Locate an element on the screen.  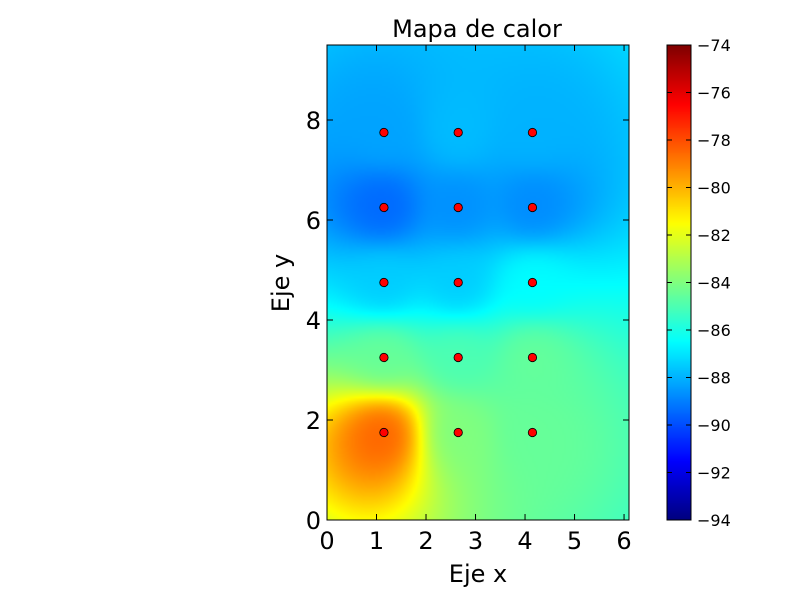
x-tick-label: 0 is located at coordinates (326, 541).